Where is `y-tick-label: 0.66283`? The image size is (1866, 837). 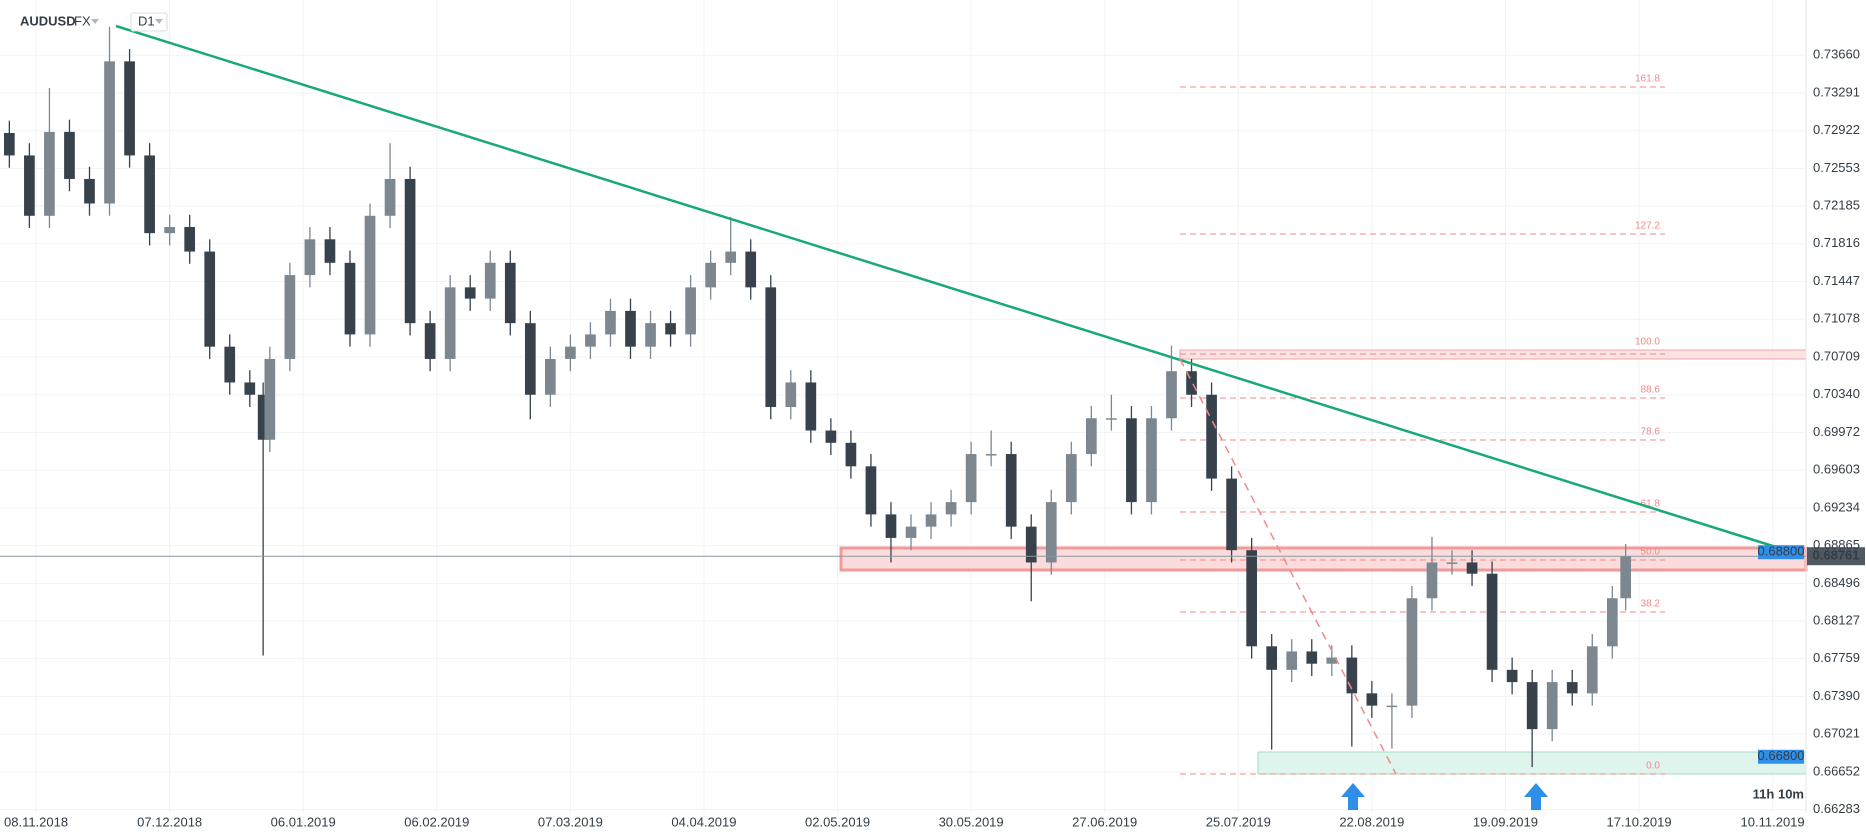 y-tick-label: 0.66283 is located at coordinates (1836, 808).